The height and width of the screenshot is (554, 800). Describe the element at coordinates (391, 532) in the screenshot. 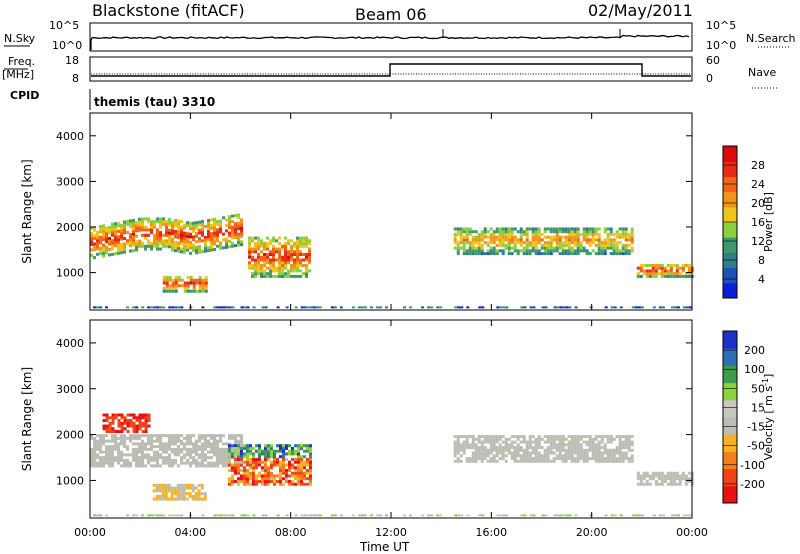

I see `time-tick-label: 12:00` at that location.